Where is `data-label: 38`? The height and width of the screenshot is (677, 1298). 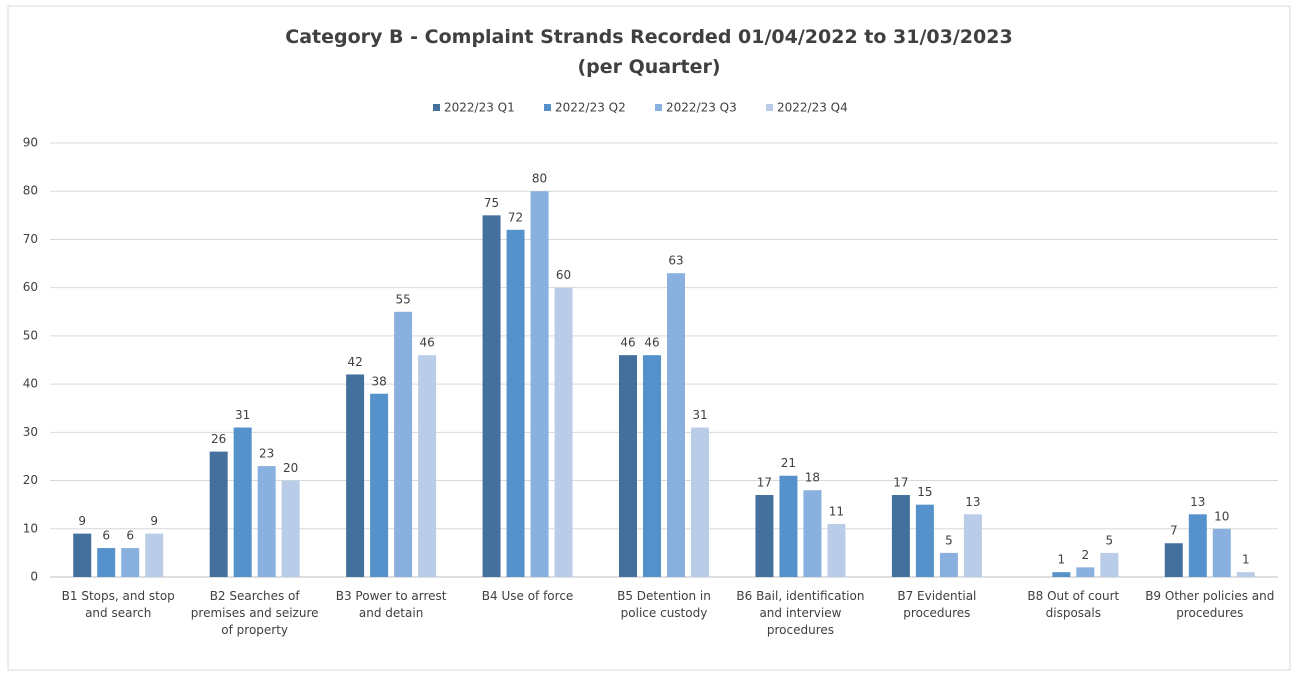 data-label: 38 is located at coordinates (378, 381).